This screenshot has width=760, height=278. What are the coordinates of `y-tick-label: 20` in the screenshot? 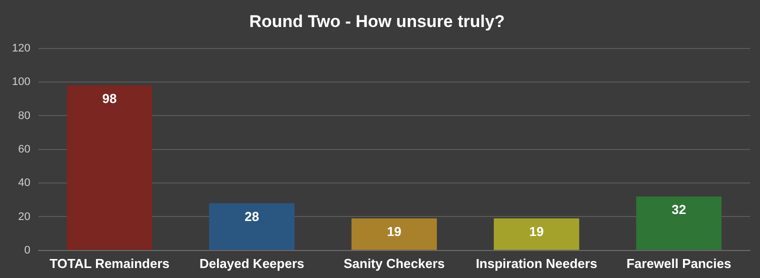 It's located at (24, 216).